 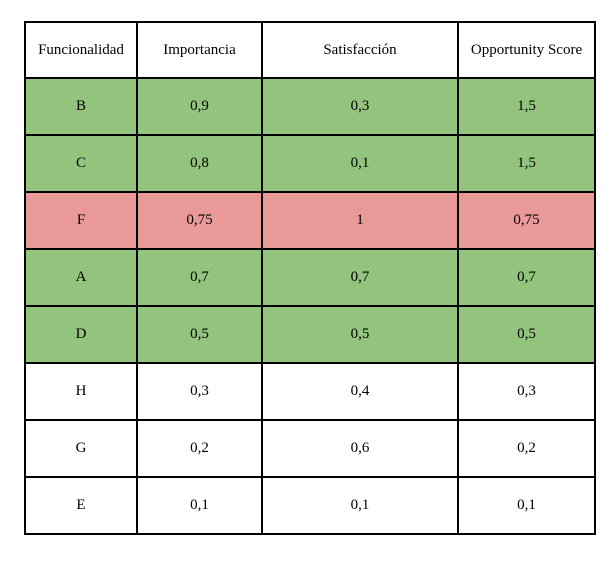 I want to click on column-header: Opportunity Score, so click(x=526, y=50).